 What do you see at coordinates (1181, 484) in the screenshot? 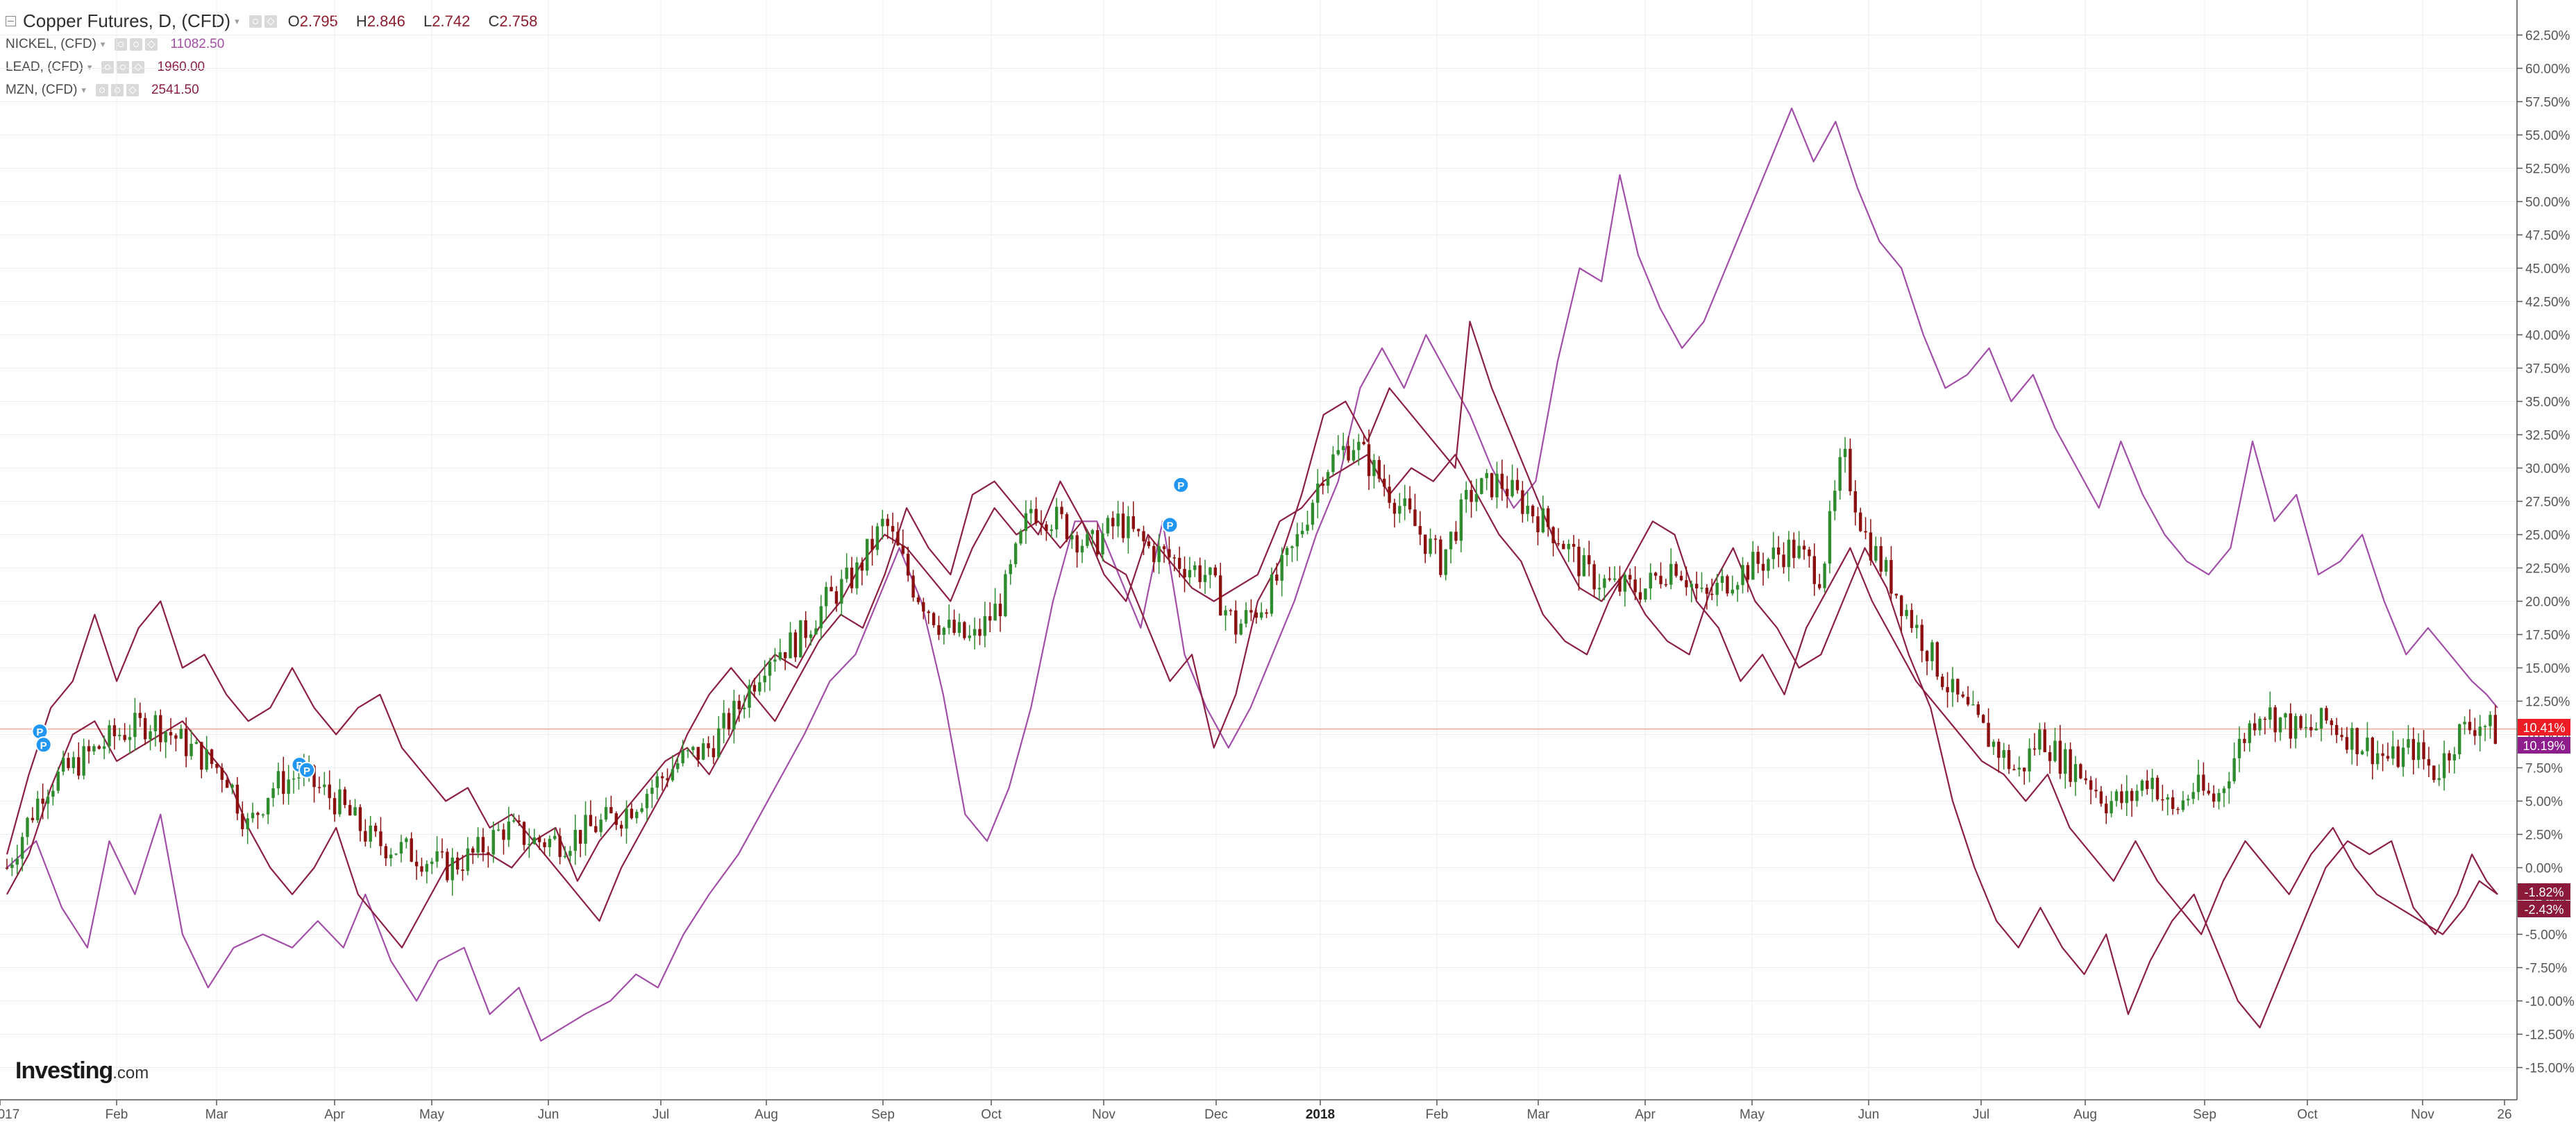
I see `marker-circle` at bounding box center [1181, 484].